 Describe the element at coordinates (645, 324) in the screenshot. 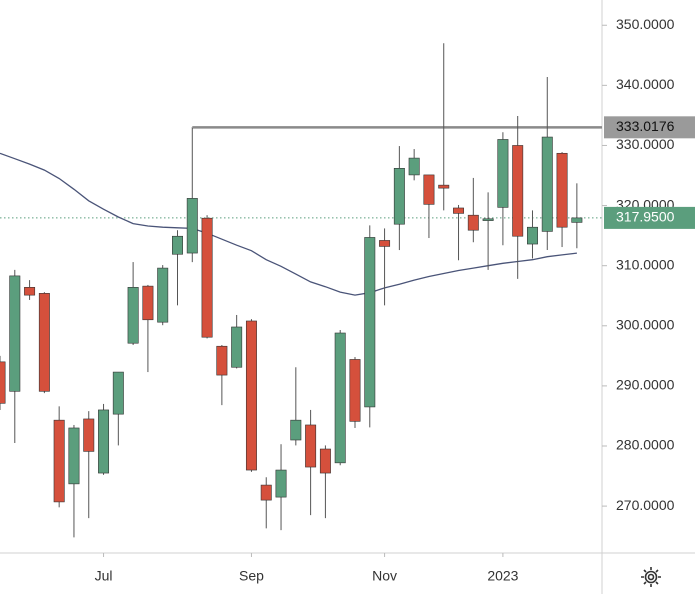

I see `y-tick-label: 300.0000` at that location.